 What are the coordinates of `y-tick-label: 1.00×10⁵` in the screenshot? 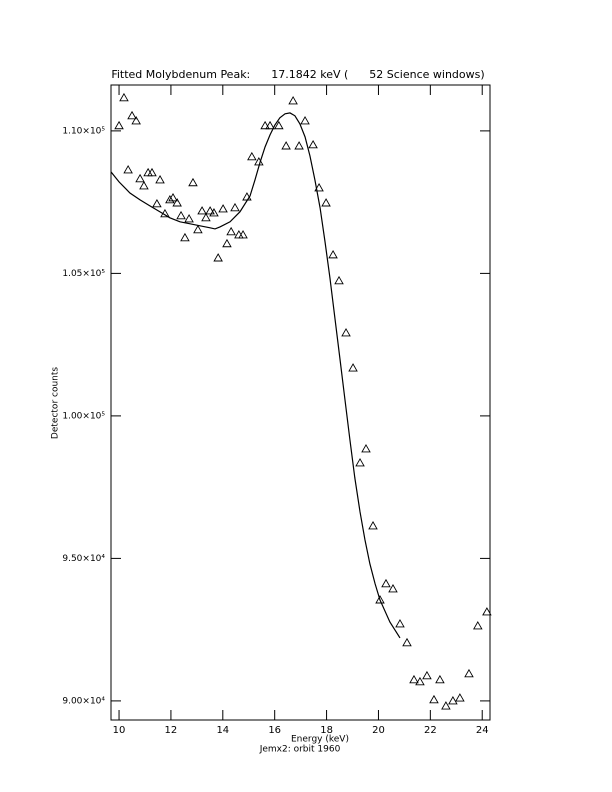 It's located at (83, 416).